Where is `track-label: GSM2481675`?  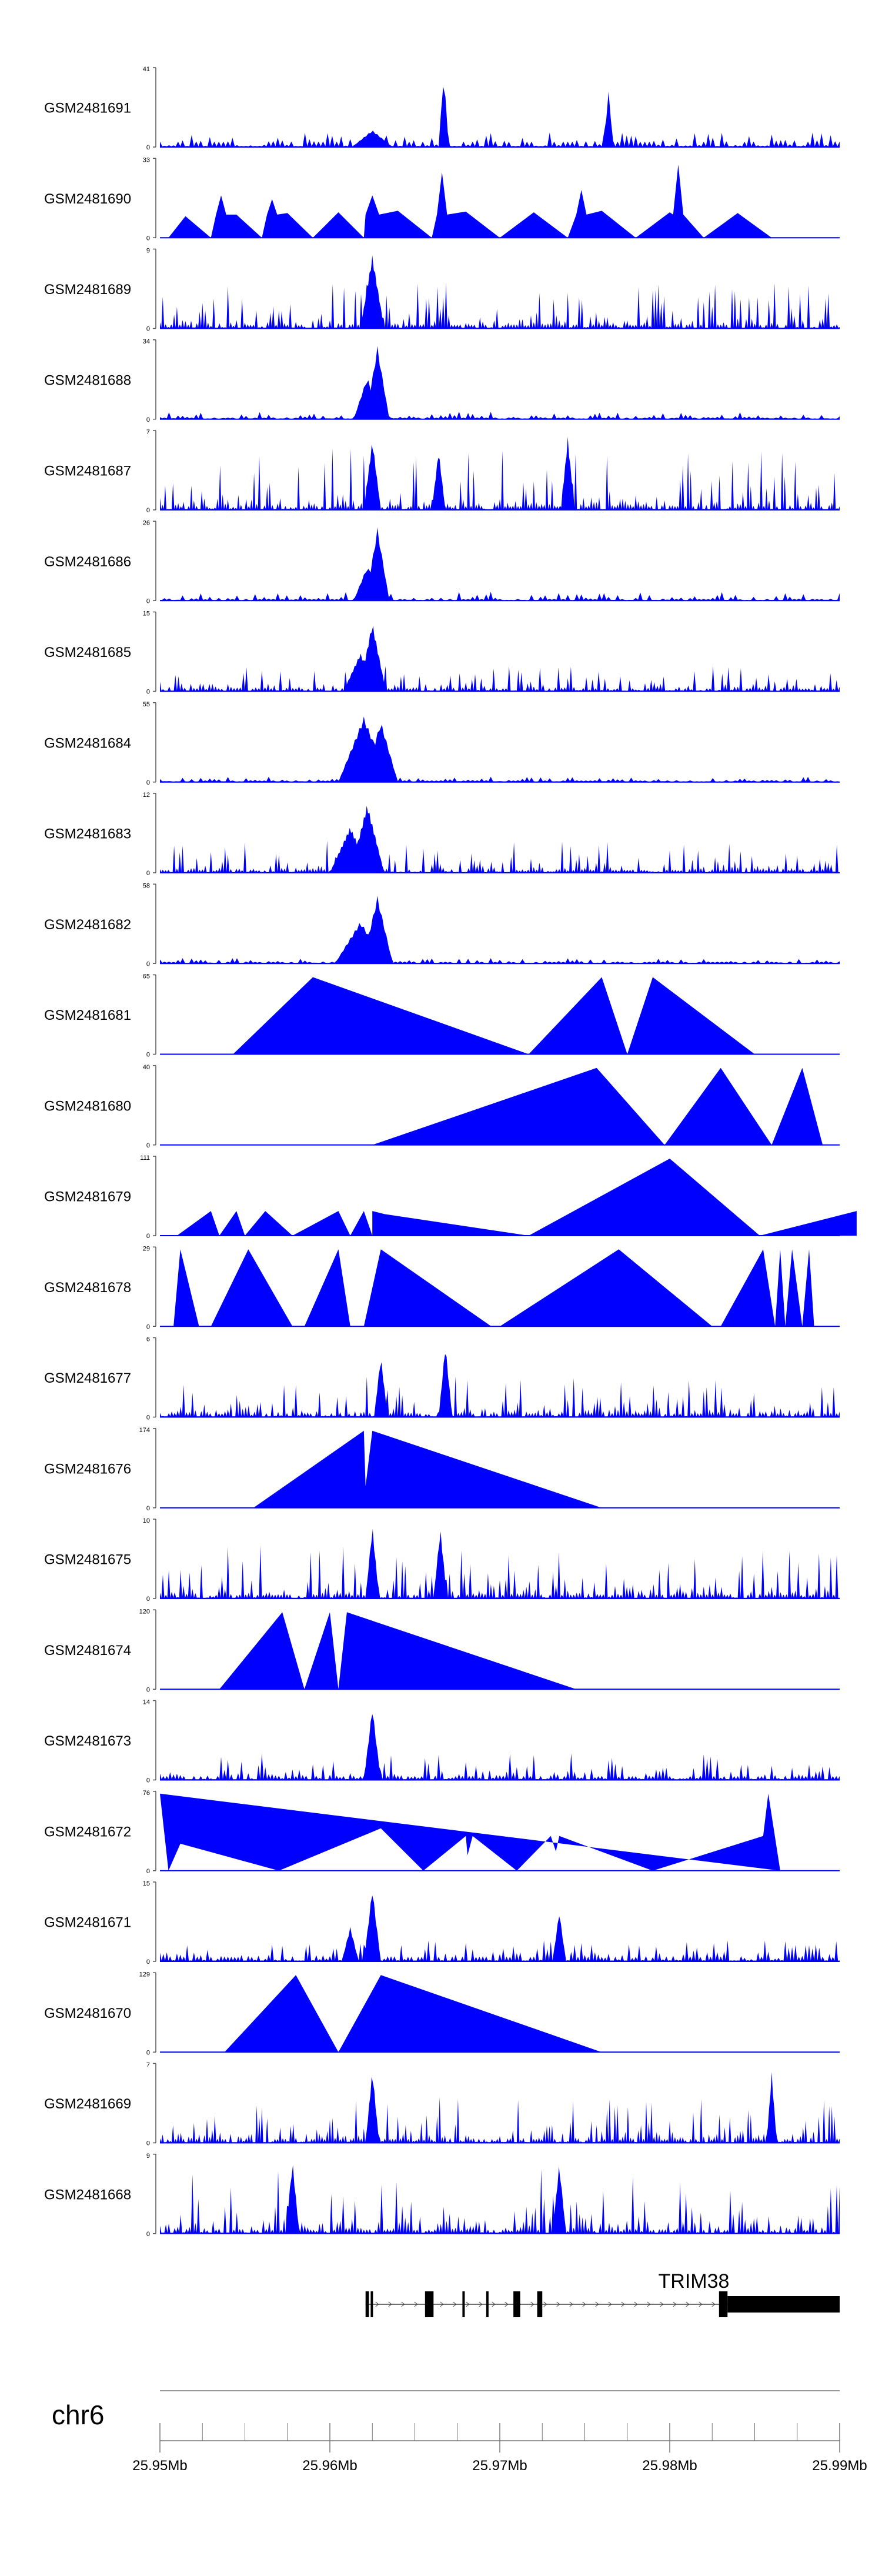
track-label: GSM2481675 is located at coordinates (87, 1560).